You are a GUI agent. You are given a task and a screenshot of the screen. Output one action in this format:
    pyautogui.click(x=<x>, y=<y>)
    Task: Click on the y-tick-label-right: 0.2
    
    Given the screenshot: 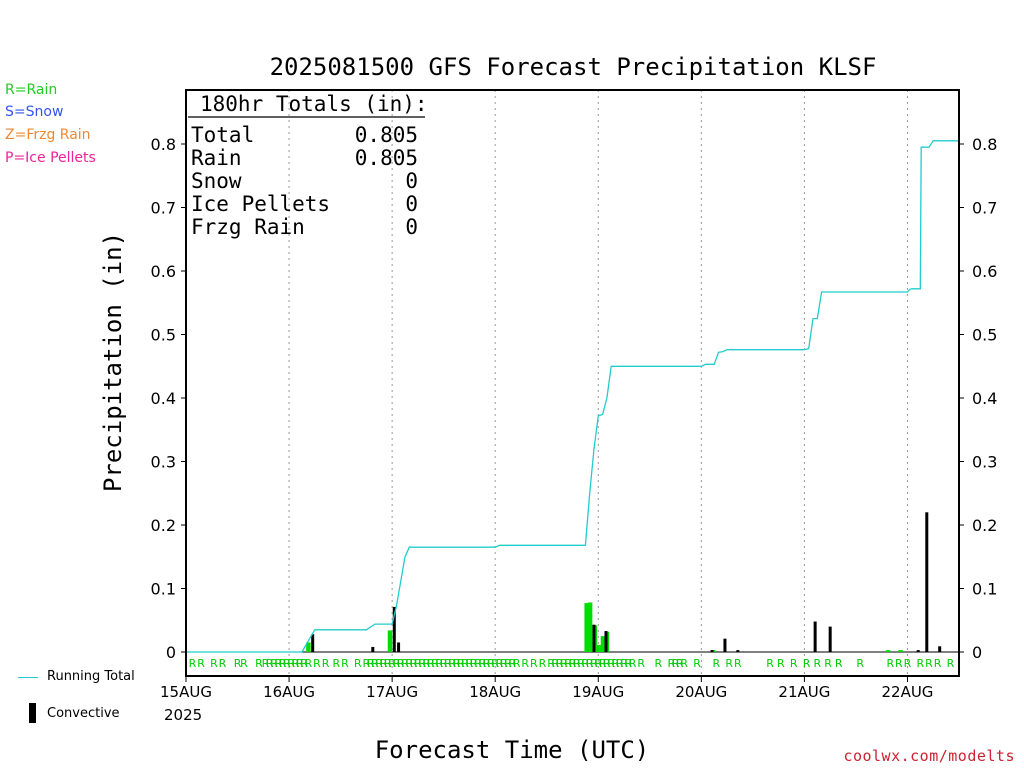 What is the action you would take?
    pyautogui.click(x=984, y=525)
    